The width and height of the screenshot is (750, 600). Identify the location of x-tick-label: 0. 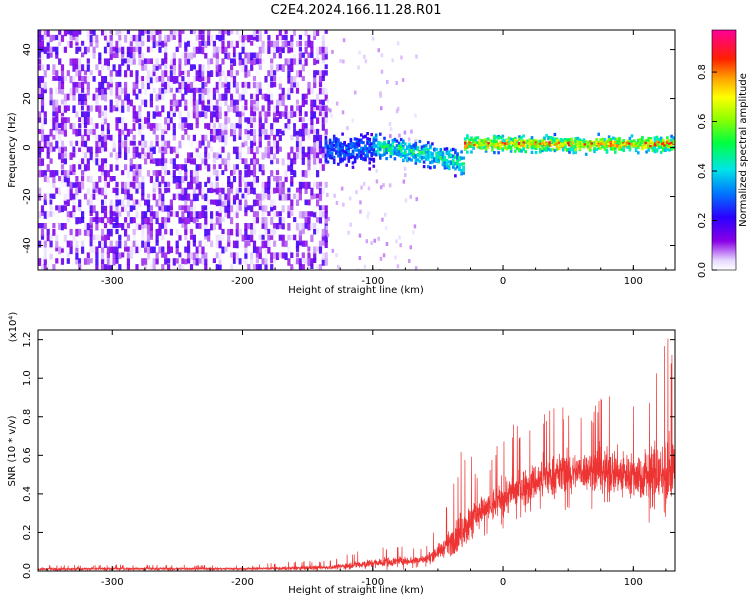
(503, 582).